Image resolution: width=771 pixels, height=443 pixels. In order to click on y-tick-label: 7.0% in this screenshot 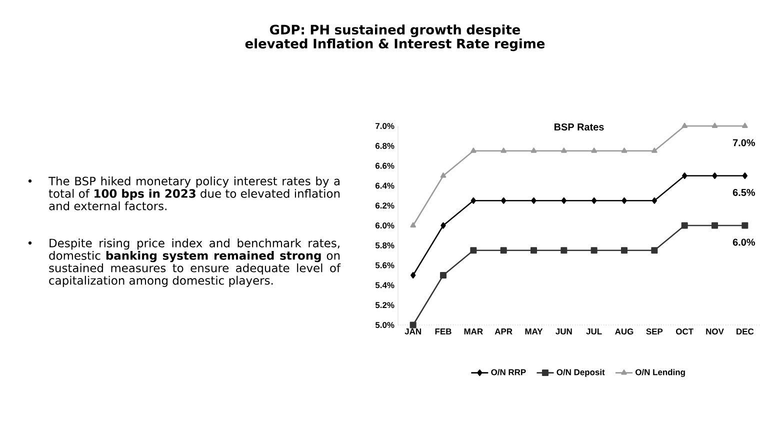, I will do `click(385, 126)`.